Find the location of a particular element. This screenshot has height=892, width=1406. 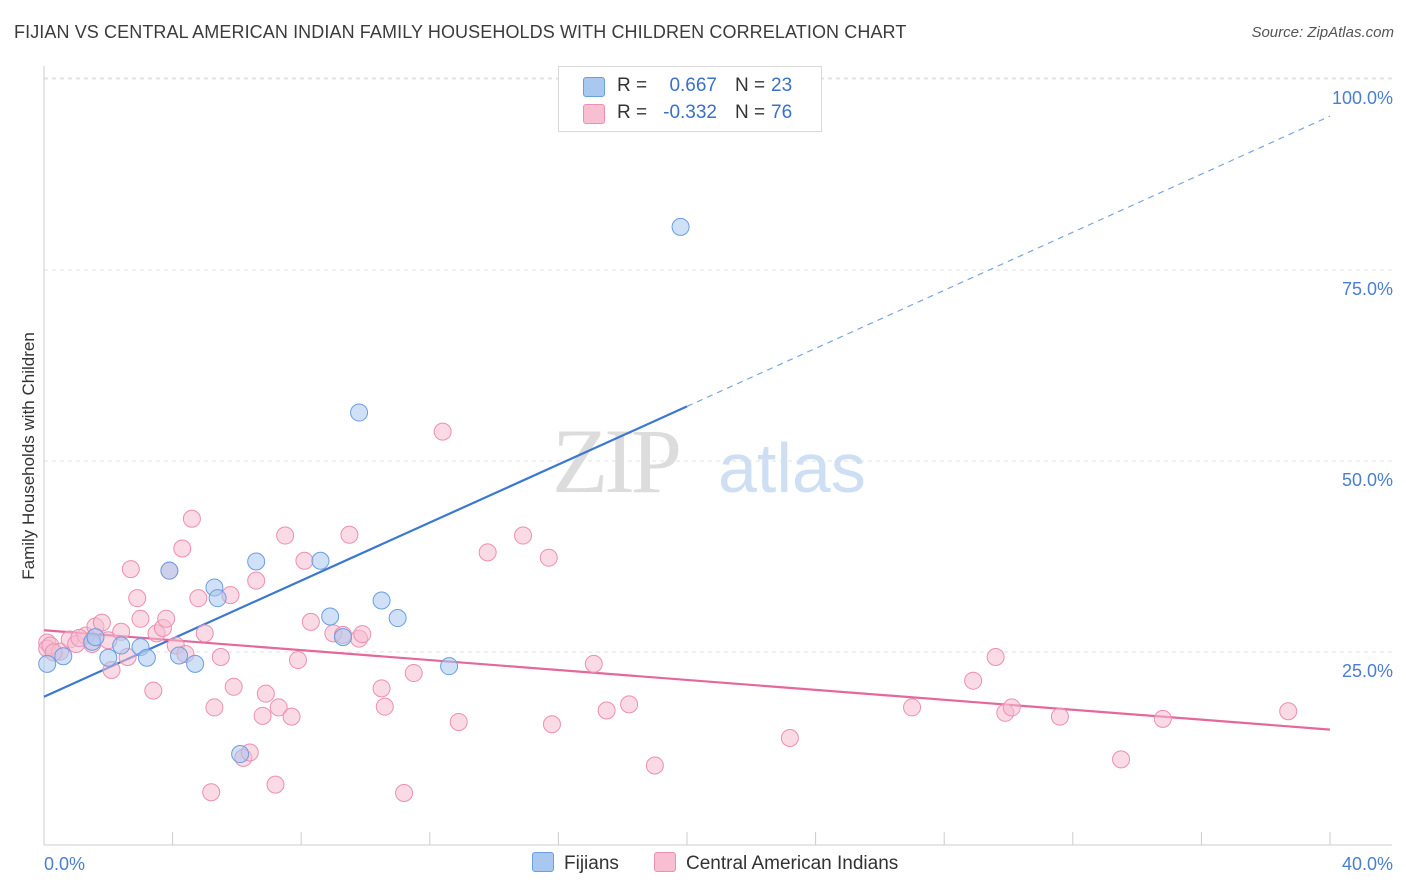

legend-n-value: 23 is located at coordinates (782, 85).